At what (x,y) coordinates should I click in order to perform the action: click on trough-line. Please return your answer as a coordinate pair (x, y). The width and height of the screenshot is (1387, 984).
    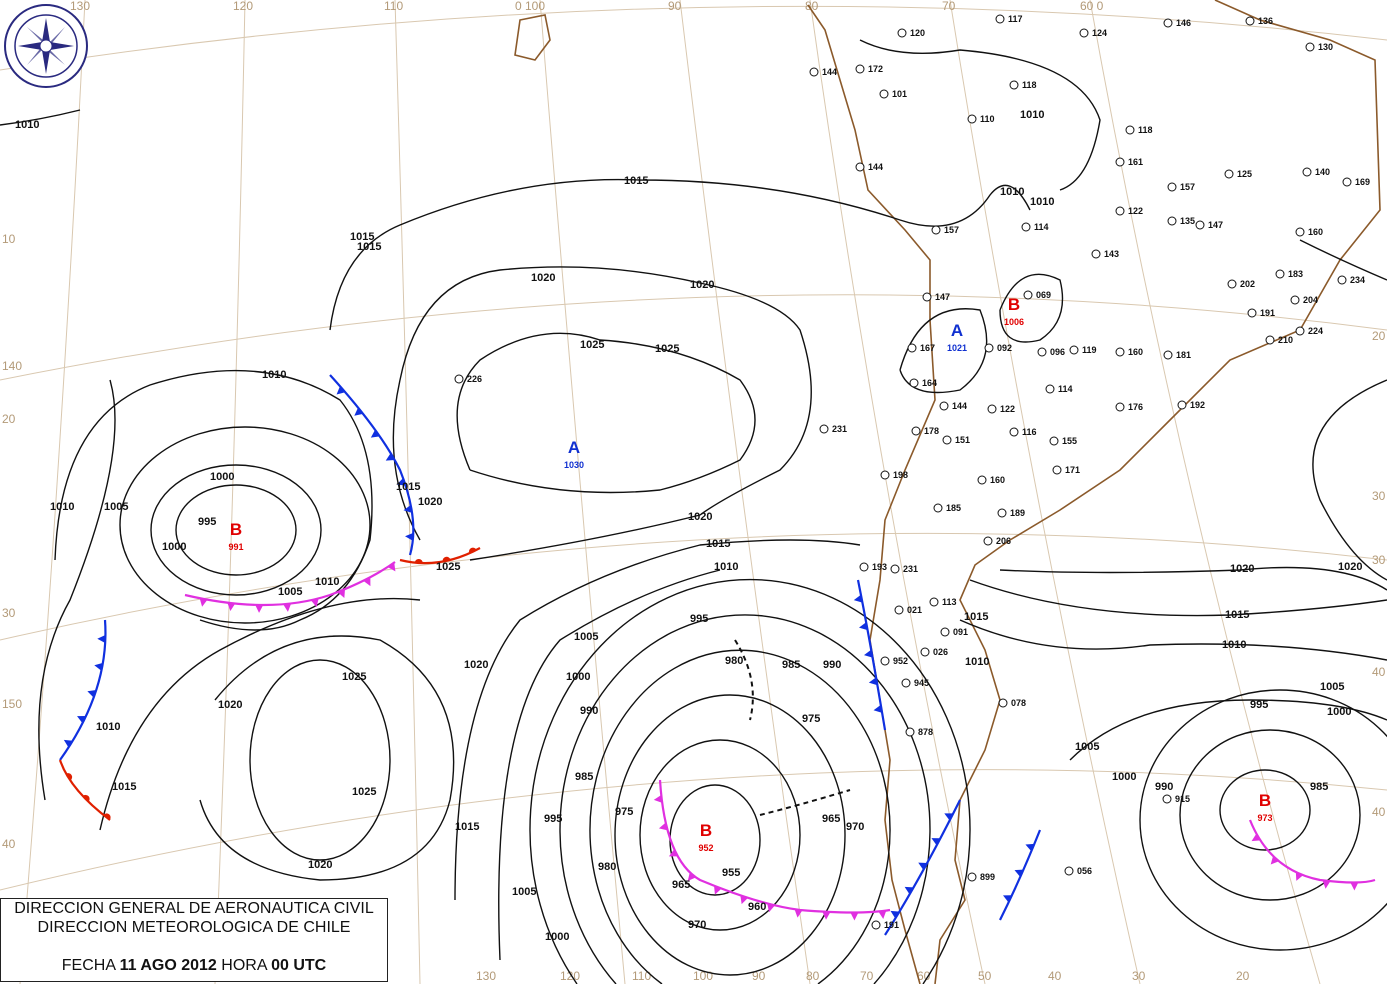
    Looking at the image, I should click on (744, 680).